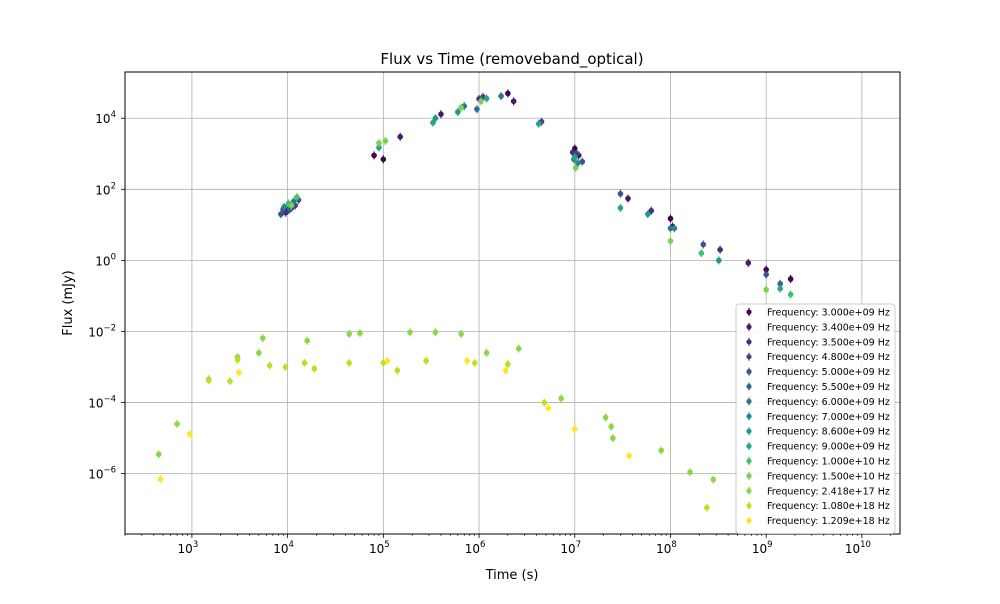 Image resolution: width=1000 pixels, height=604 pixels. I want to click on legend-entry: Frequency: 3.500e+09 Hz, so click(828, 342).